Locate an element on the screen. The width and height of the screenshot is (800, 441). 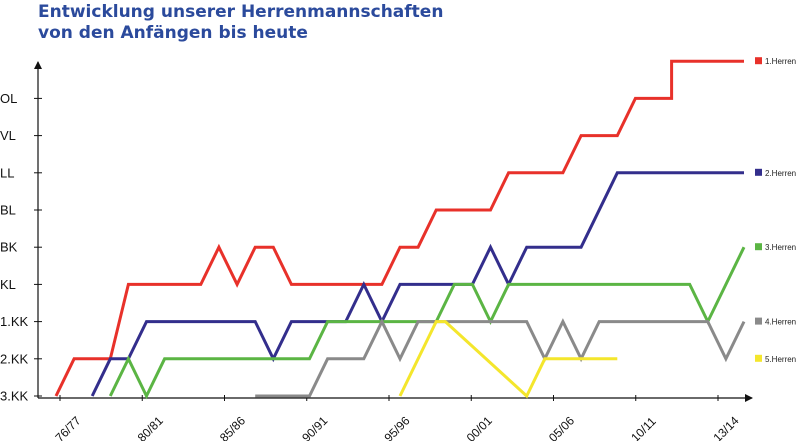
y-tick-label: LL is located at coordinates (7, 172).